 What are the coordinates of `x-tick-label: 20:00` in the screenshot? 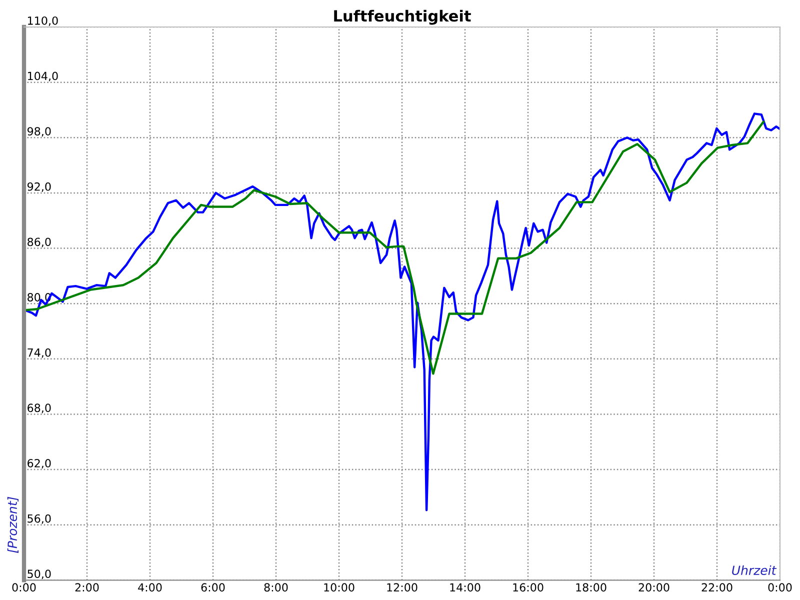 It's located at (654, 587).